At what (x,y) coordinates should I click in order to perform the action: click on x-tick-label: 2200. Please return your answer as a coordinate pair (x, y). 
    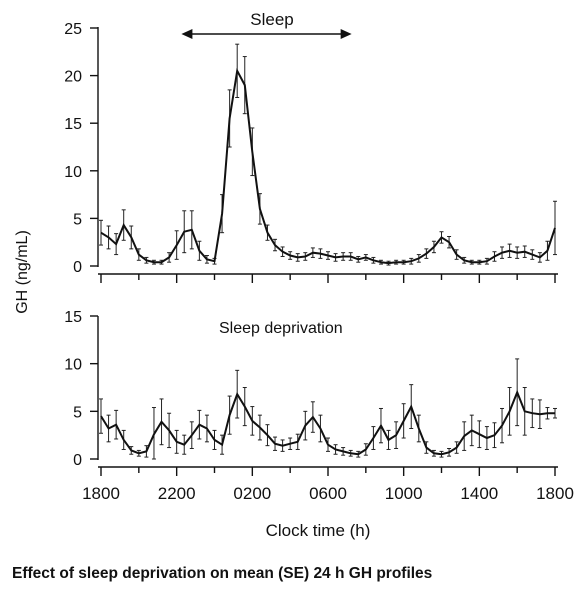
    Looking at the image, I should click on (177, 493).